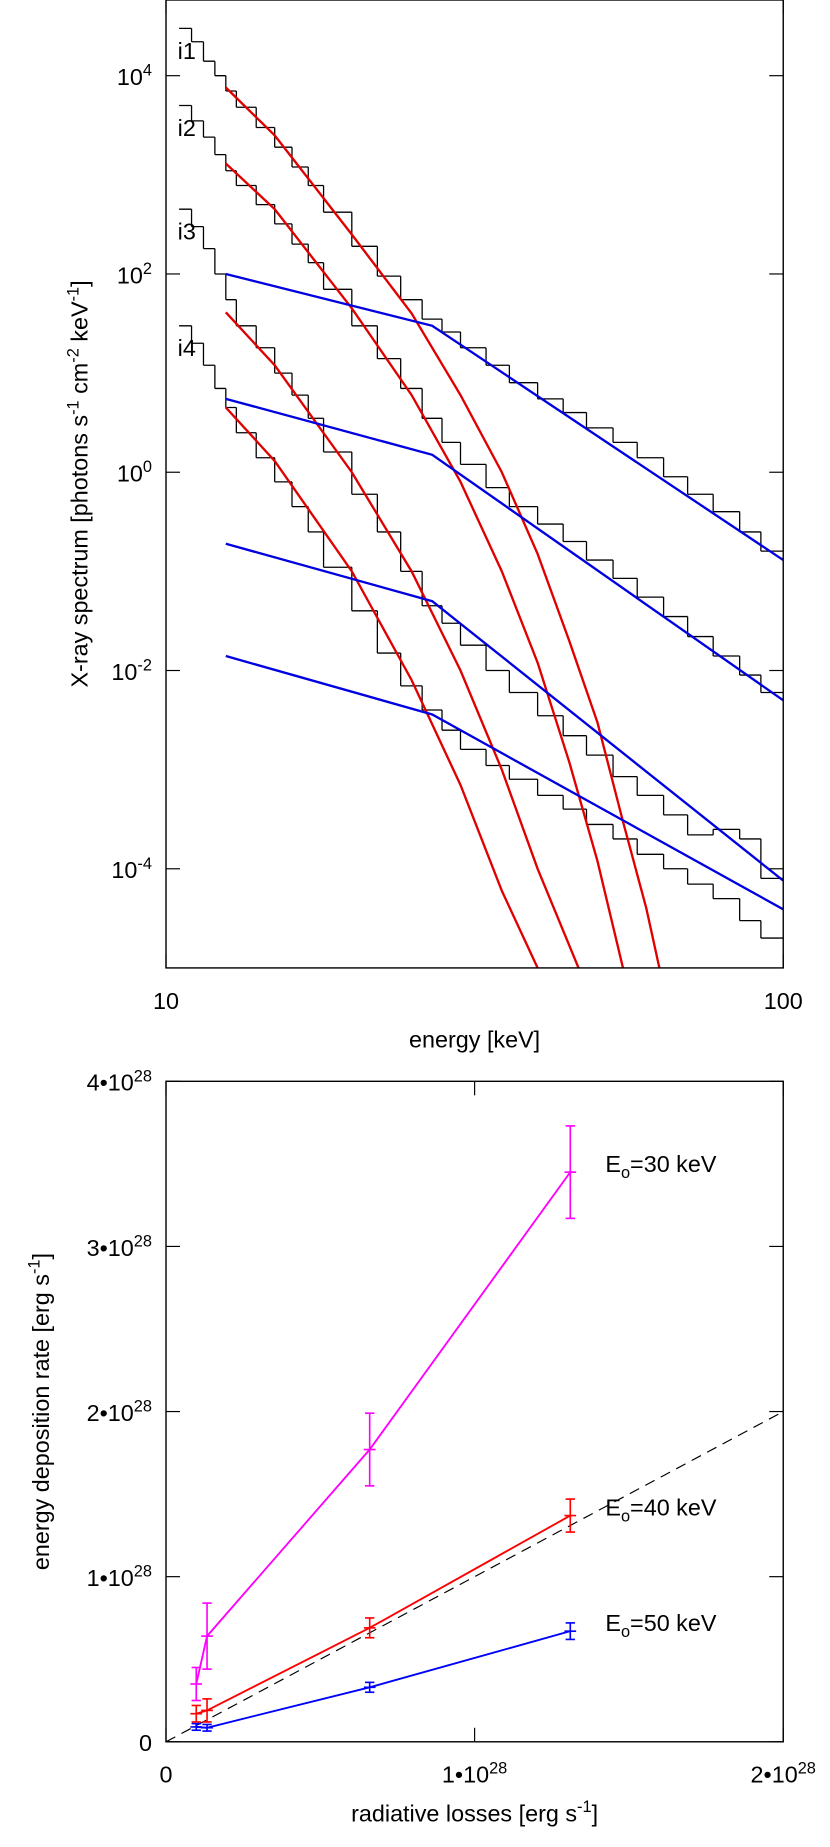  What do you see at coordinates (131, 671) in the screenshot?
I see `y-tick-label: 10⁻²` at bounding box center [131, 671].